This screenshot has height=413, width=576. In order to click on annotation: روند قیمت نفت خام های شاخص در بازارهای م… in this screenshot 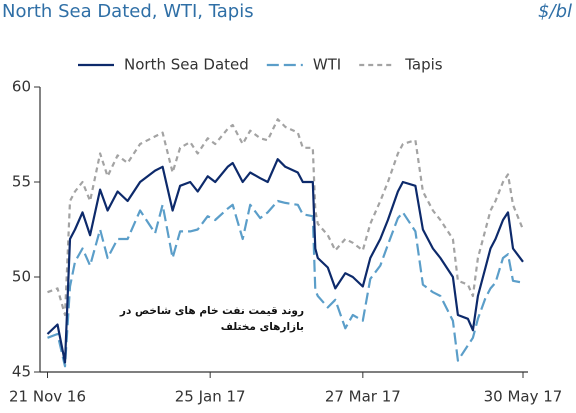, I will do `click(211, 319)`.